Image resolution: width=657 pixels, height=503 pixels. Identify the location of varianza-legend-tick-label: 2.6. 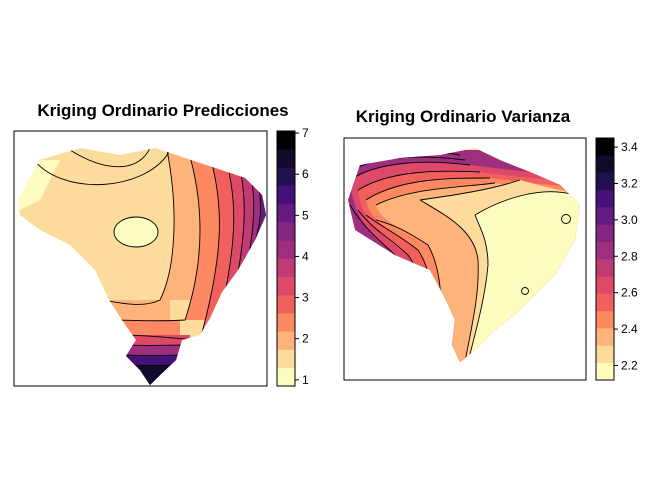
(629, 293).